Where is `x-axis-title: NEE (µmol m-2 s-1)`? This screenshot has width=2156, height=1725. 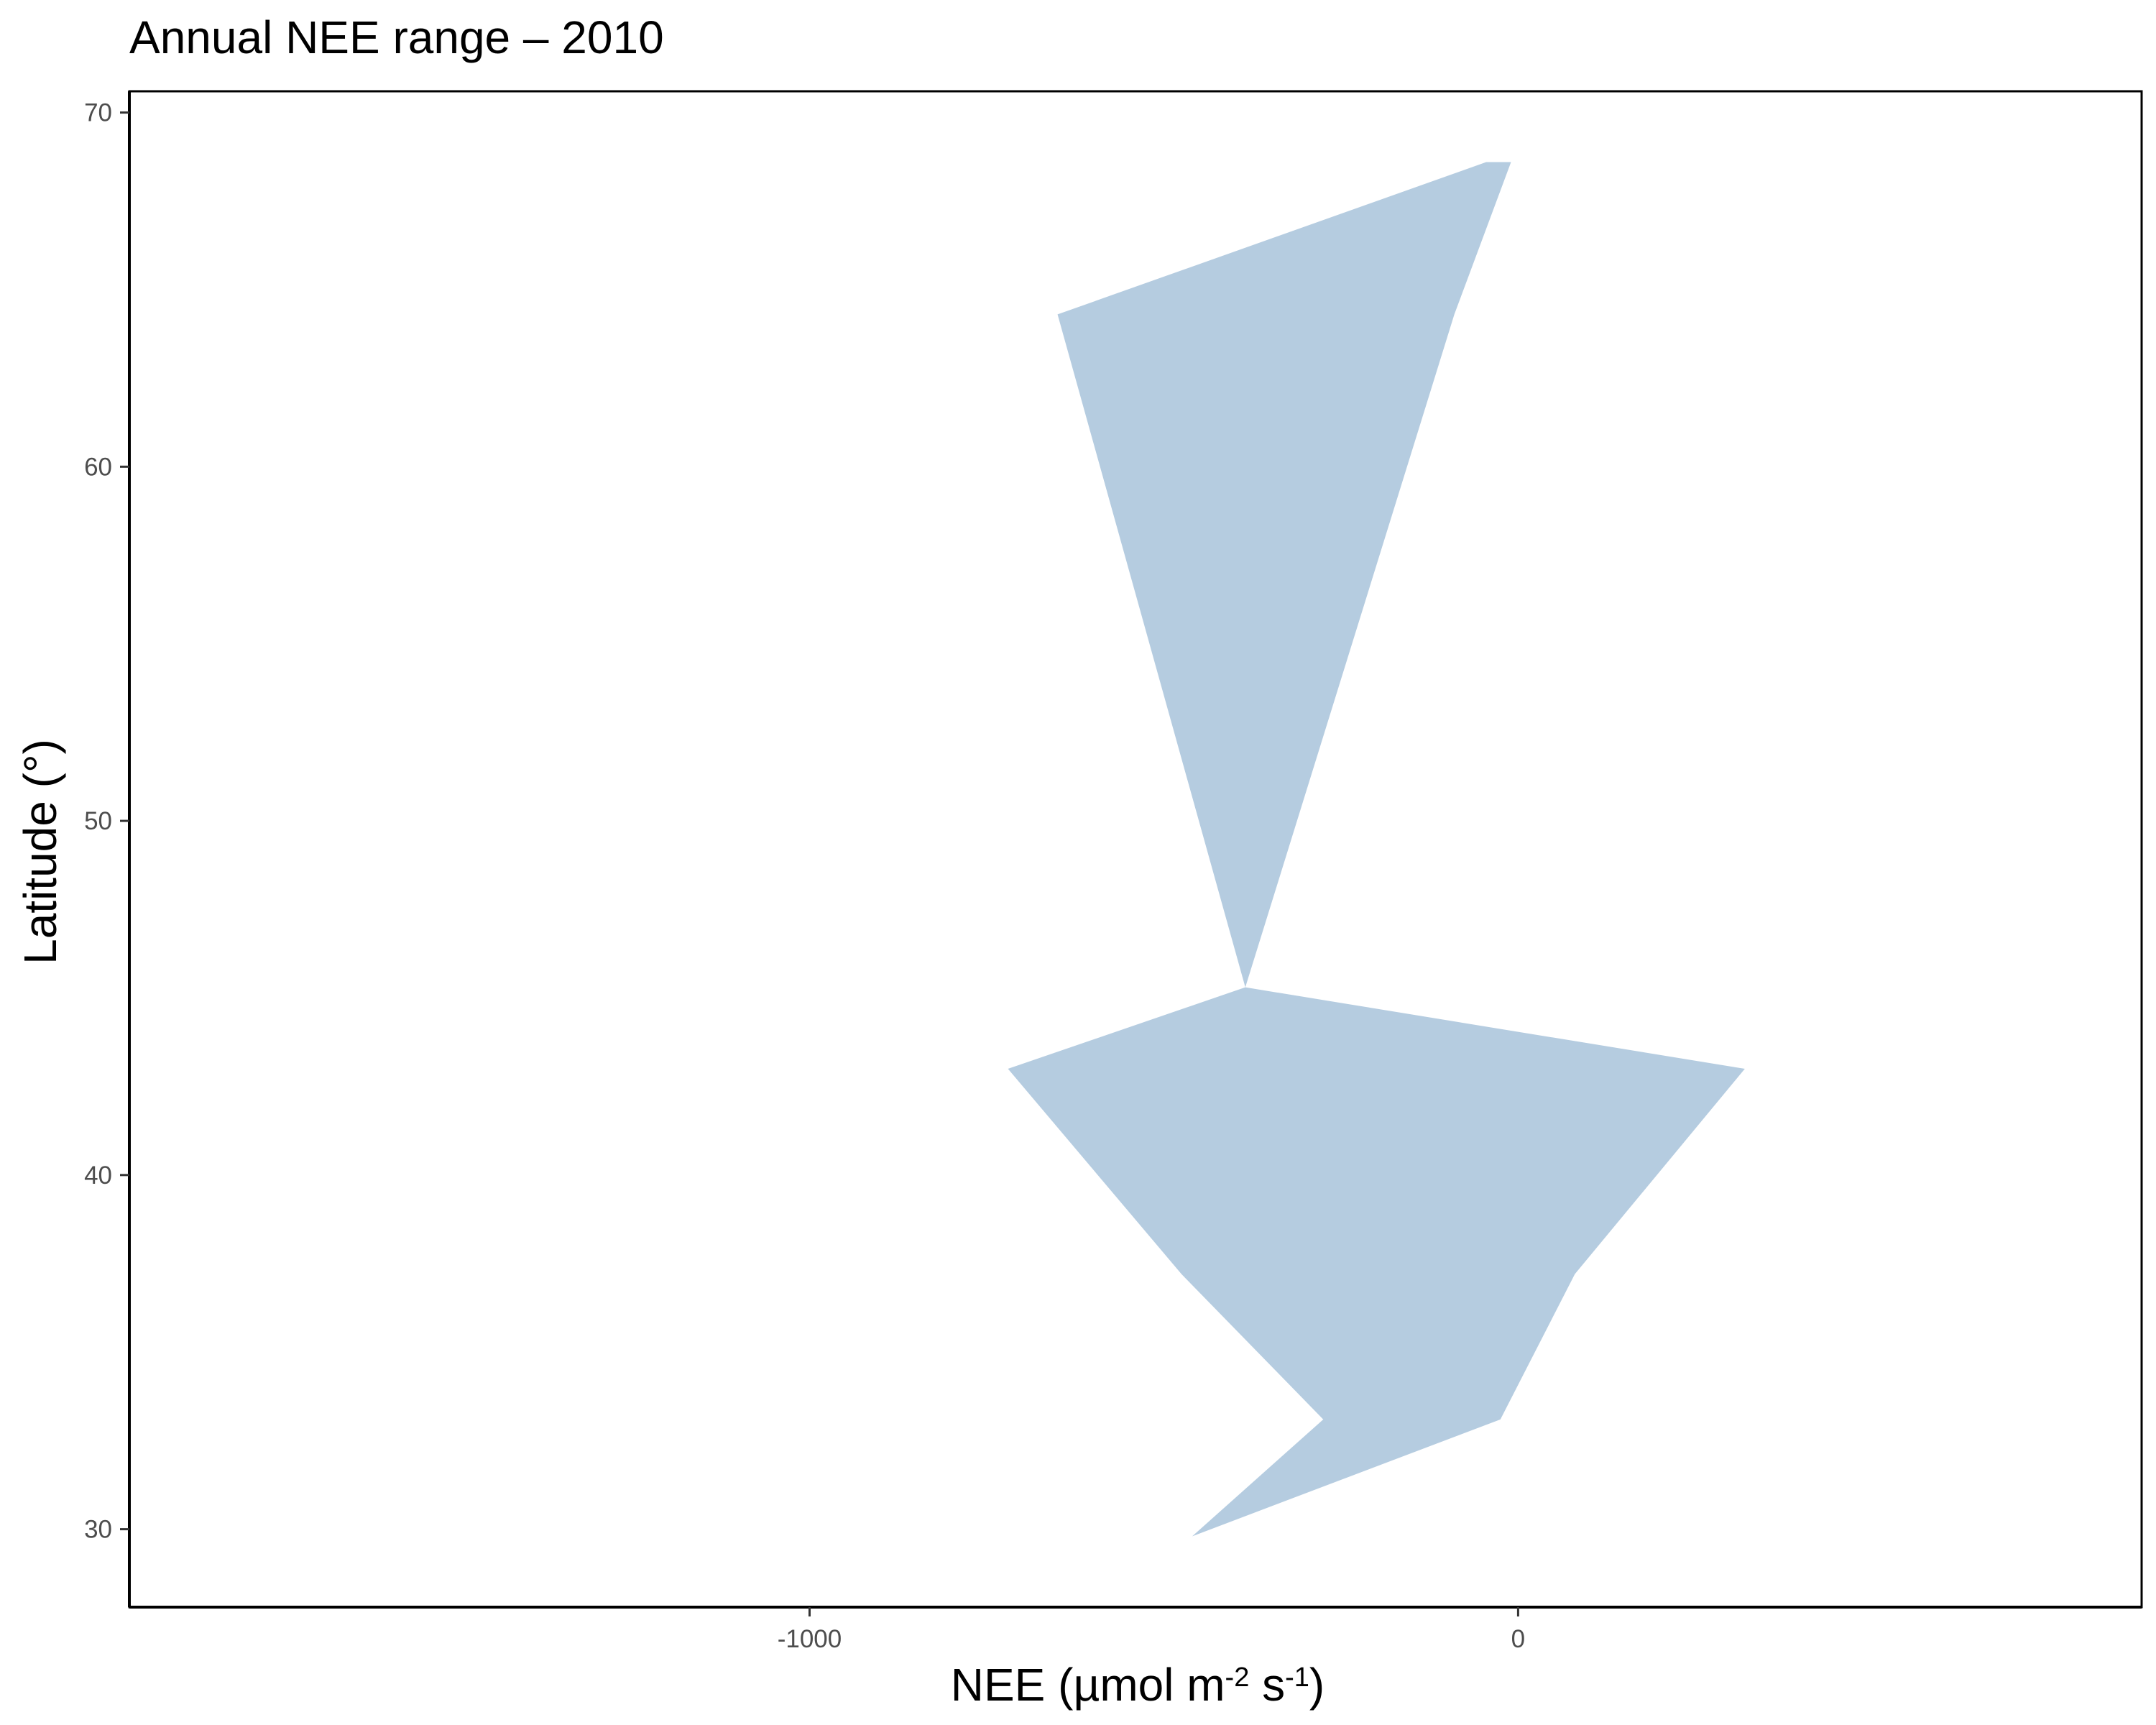
x-axis-title: NEE (µmol m-2 s-1) is located at coordinates (1138, 1685).